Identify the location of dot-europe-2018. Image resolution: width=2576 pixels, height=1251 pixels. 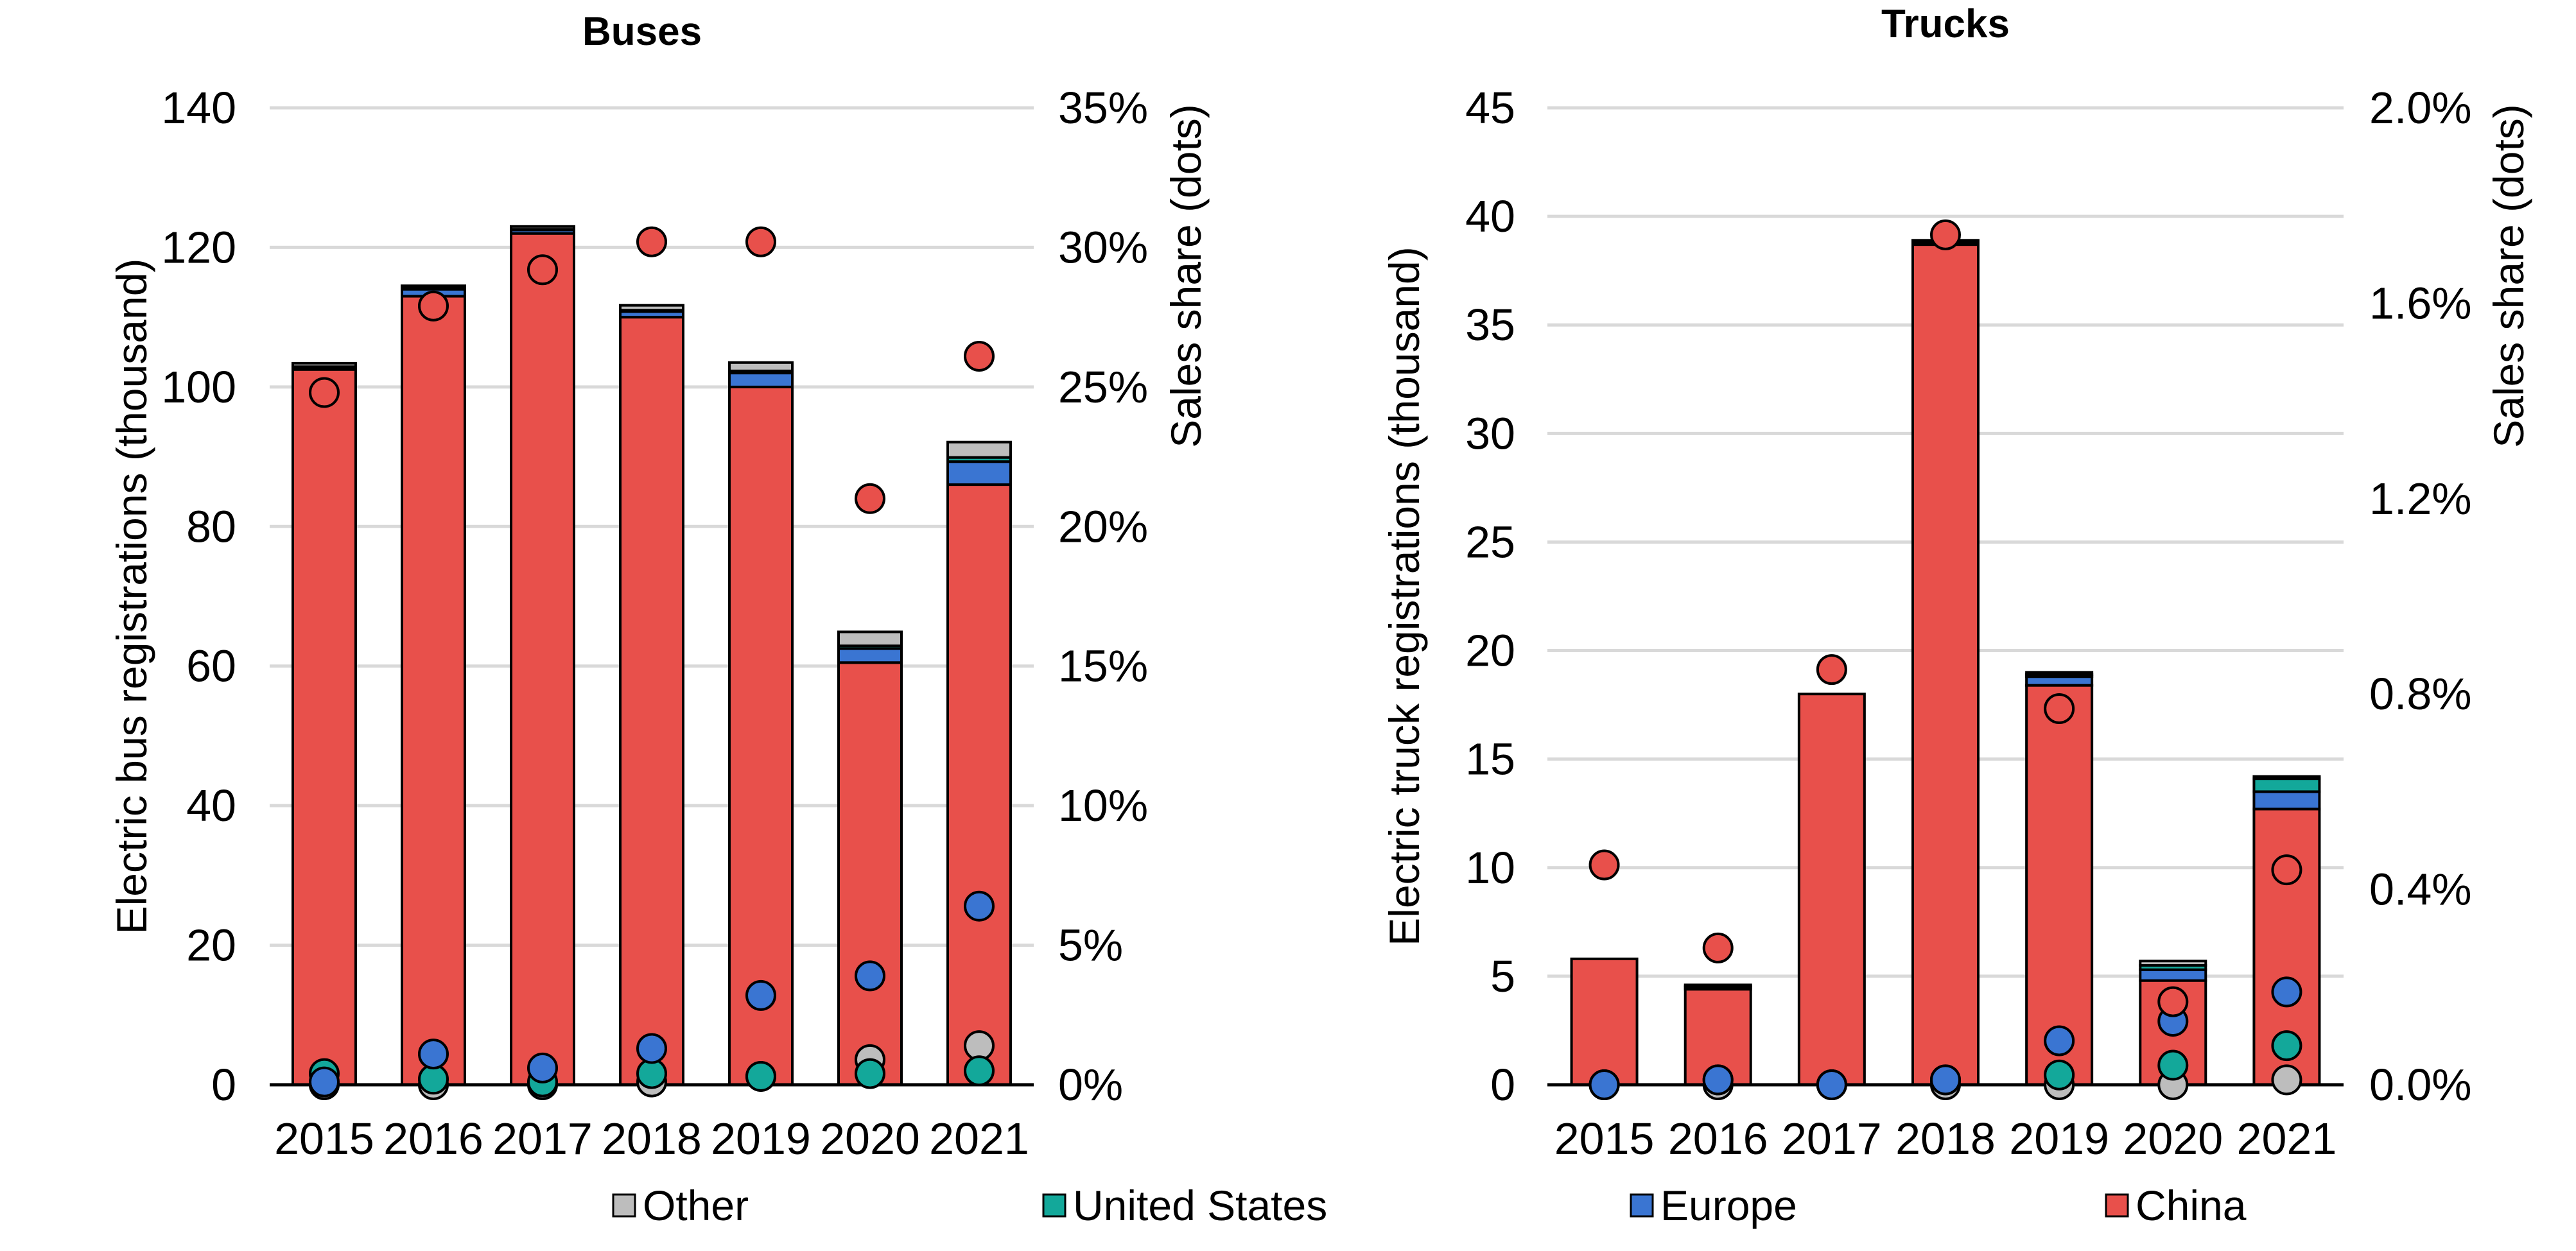
(1945, 1080).